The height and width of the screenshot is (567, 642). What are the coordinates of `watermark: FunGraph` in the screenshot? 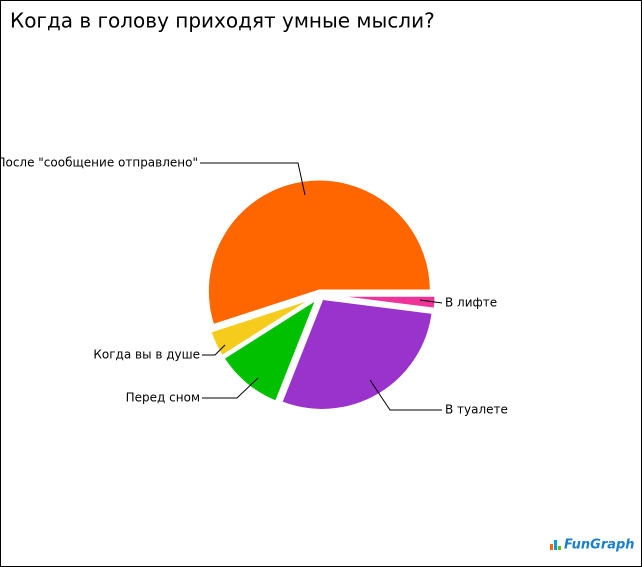 It's located at (599, 545).